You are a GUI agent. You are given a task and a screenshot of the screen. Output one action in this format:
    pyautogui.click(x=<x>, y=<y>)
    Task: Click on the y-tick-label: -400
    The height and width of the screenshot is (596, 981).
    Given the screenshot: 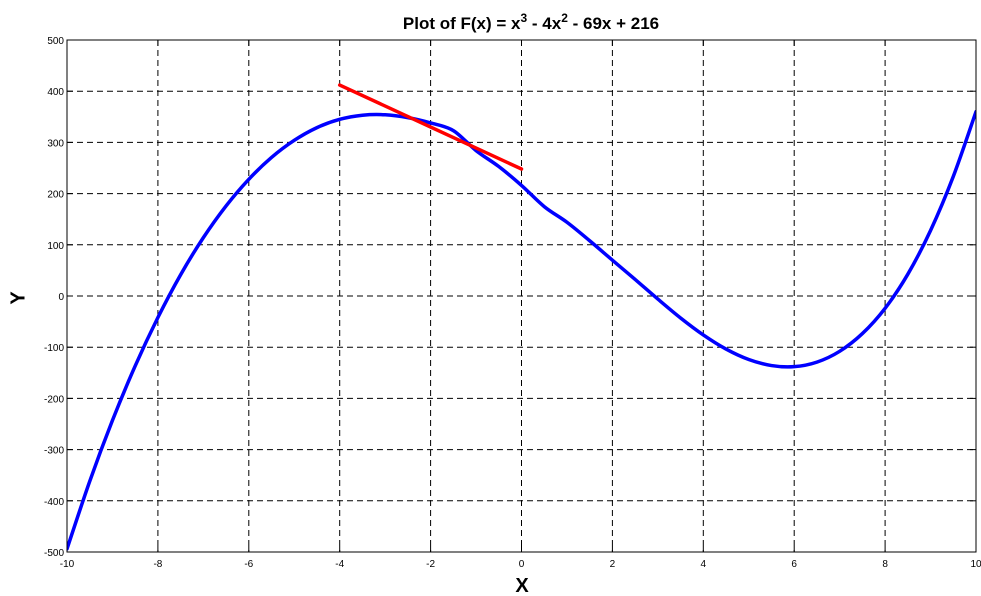 What is the action you would take?
    pyautogui.click(x=54, y=502)
    